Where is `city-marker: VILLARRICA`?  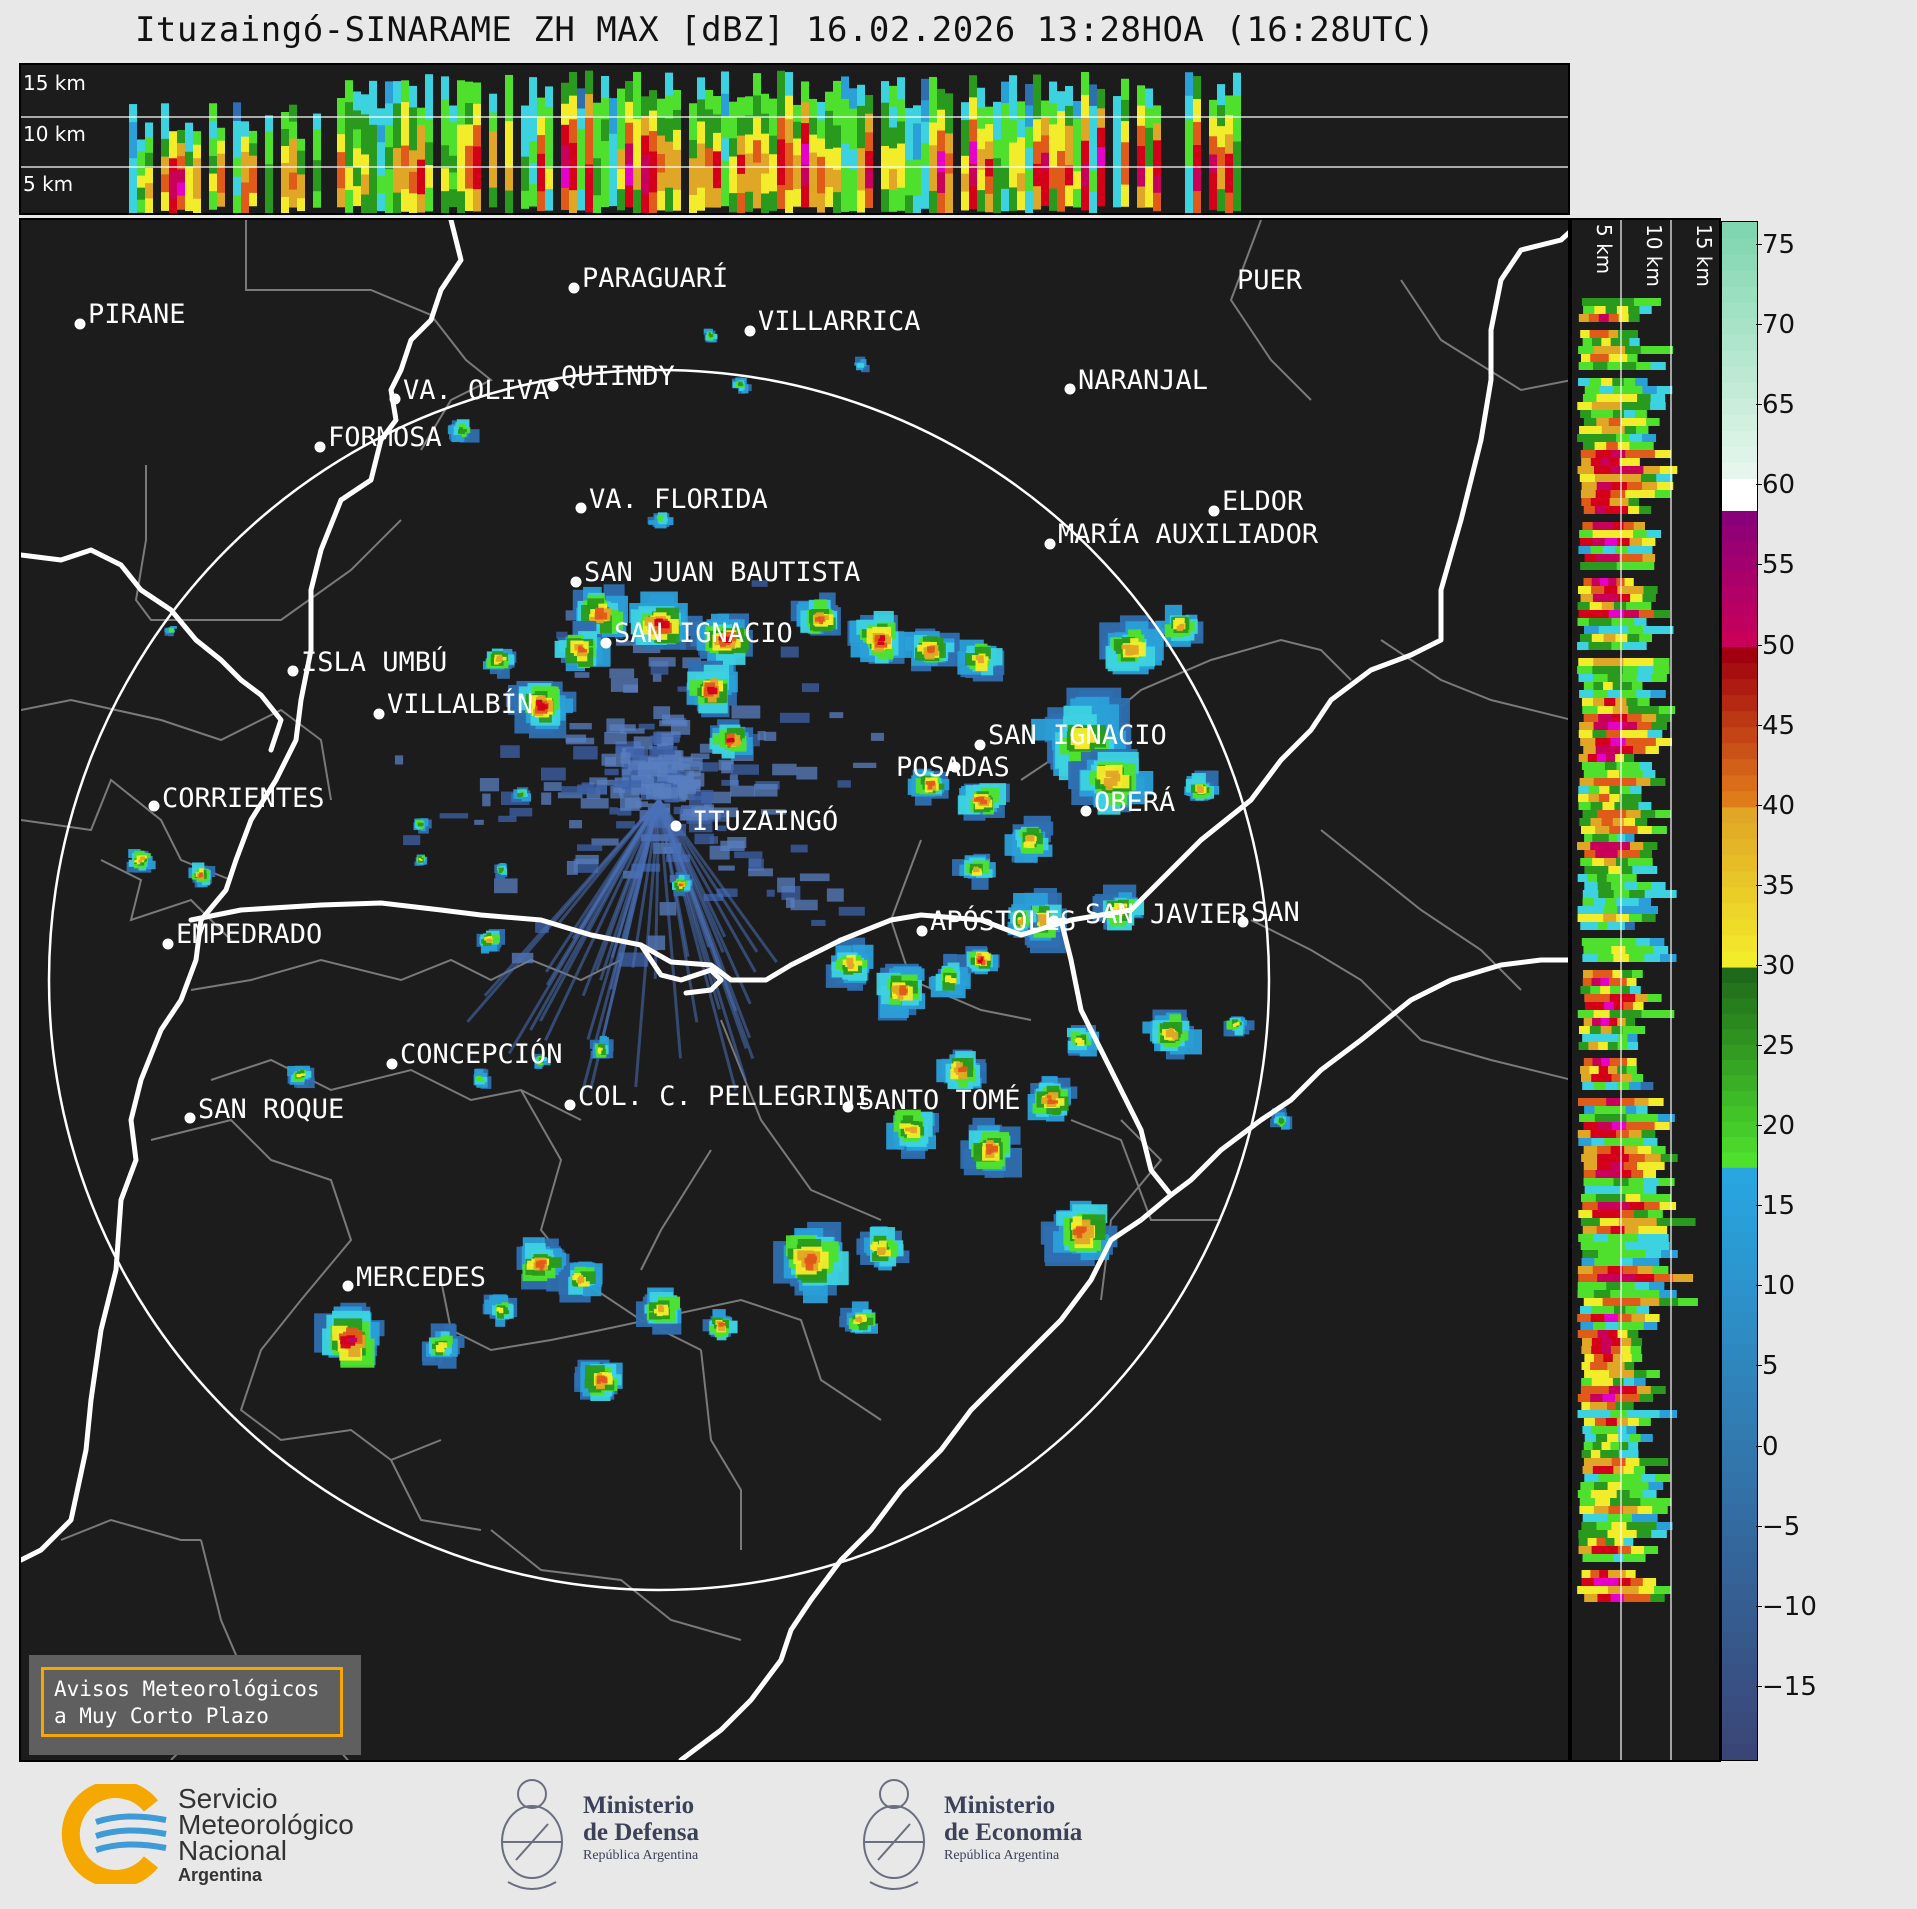
city-marker: VILLARRICA is located at coordinates (832, 321).